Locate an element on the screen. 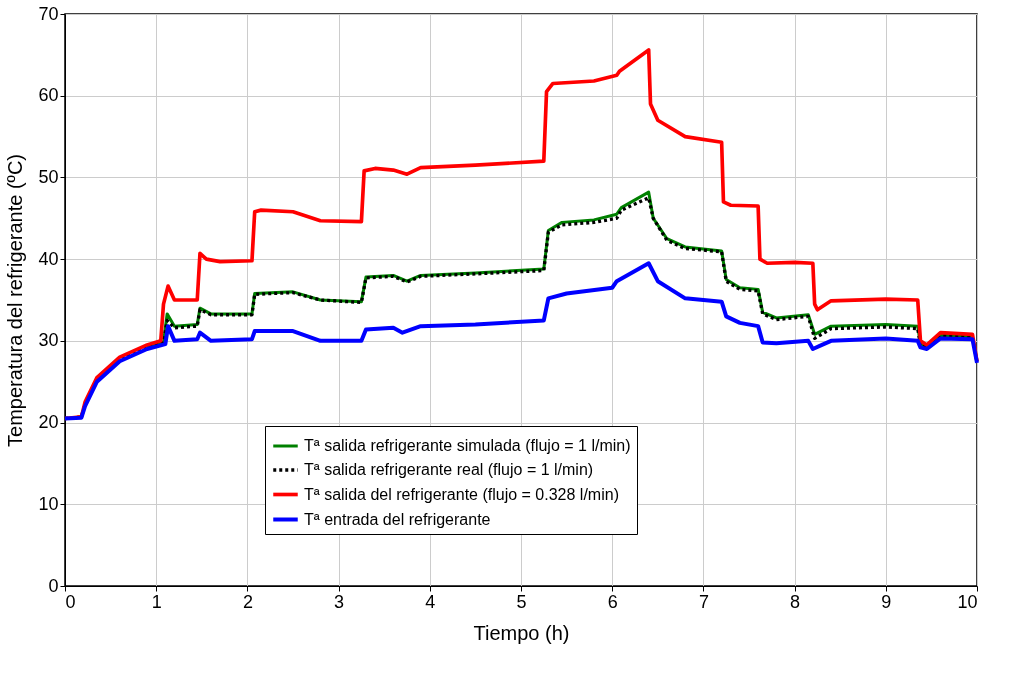 This screenshot has width=1025, height=675. x-tick-label: 6 is located at coordinates (612, 601).